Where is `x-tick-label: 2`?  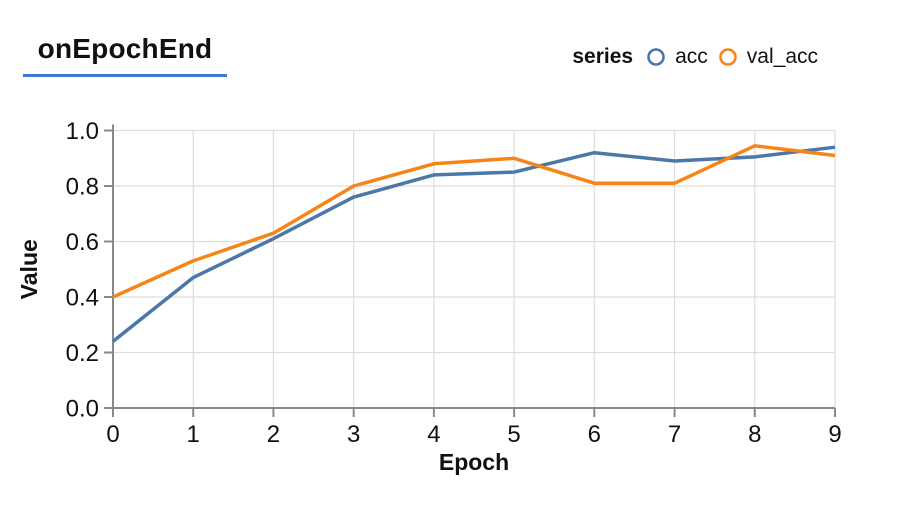
x-tick-label: 2 is located at coordinates (273, 434).